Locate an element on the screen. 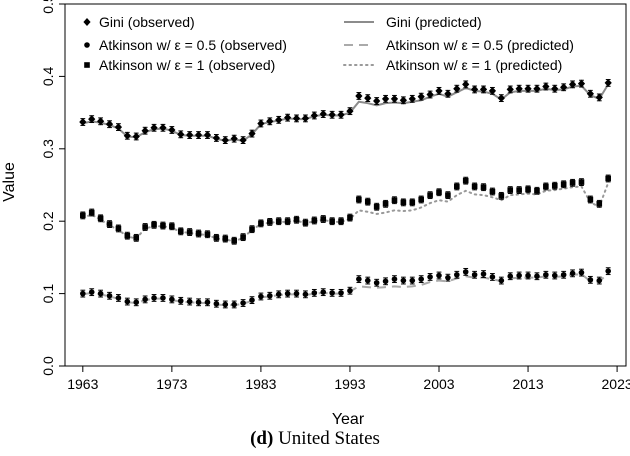 The height and width of the screenshot is (456, 630). legend-label-1: Gini (observed) is located at coordinates (147, 22).